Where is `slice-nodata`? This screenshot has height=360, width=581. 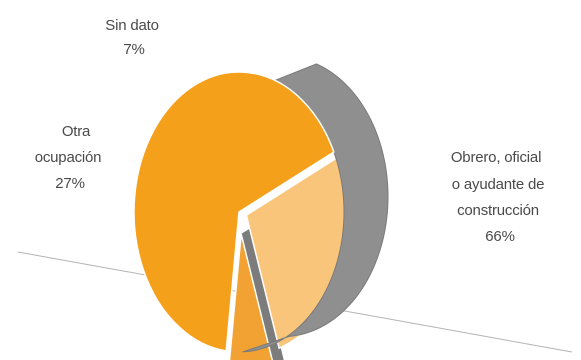 slice-nodata is located at coordinates (251, 296).